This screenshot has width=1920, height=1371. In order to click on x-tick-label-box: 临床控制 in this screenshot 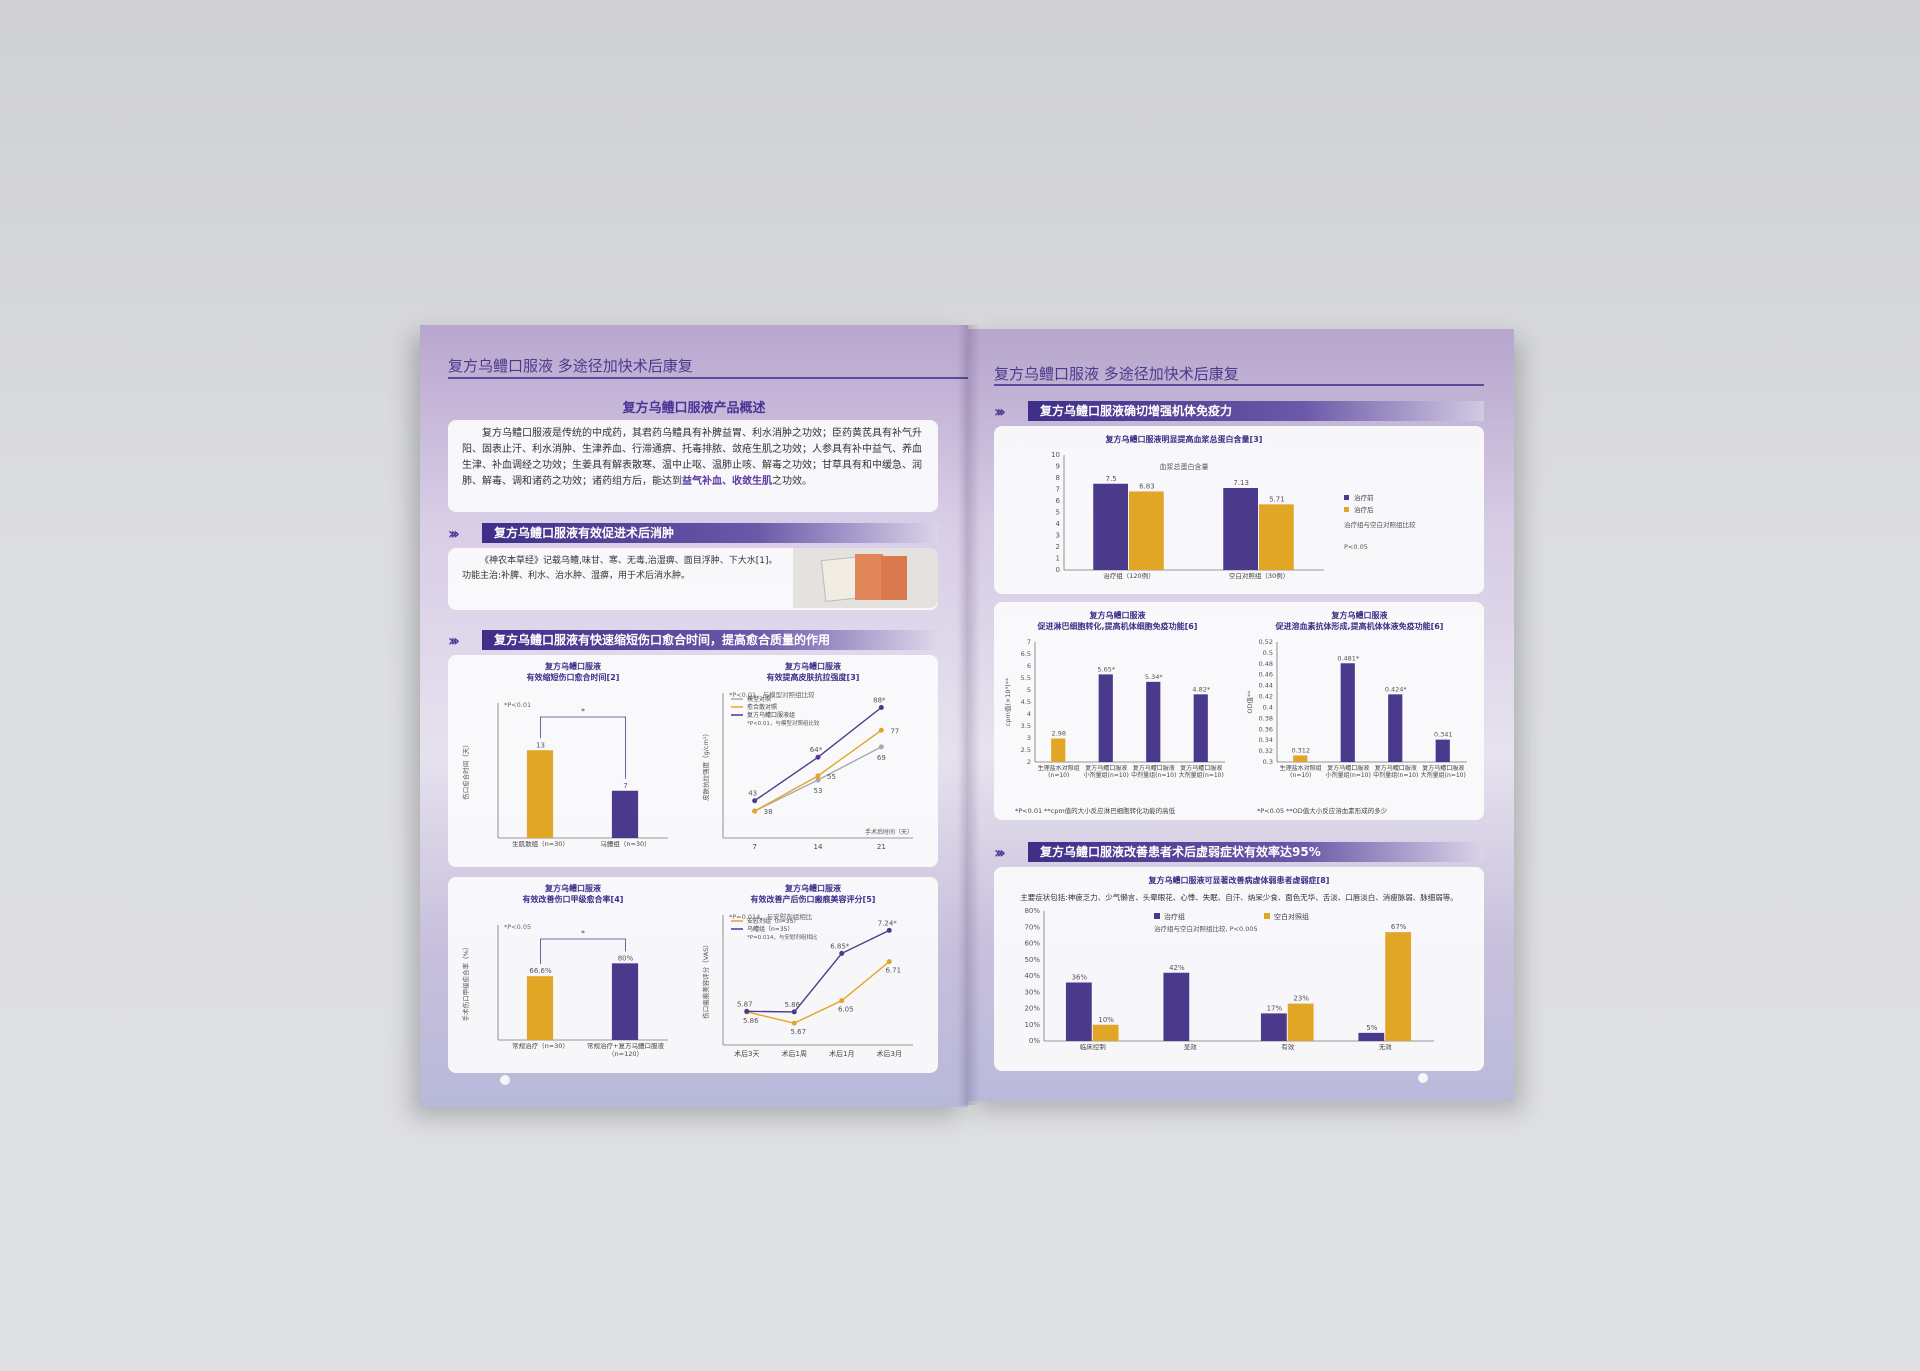, I will do `click(1093, 1047)`.